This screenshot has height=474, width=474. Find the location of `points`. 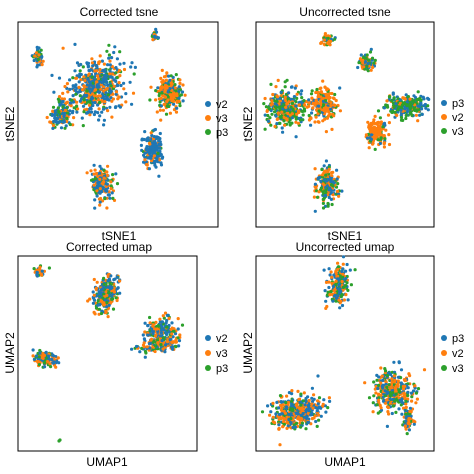

points is located at coordinates (346, 122).